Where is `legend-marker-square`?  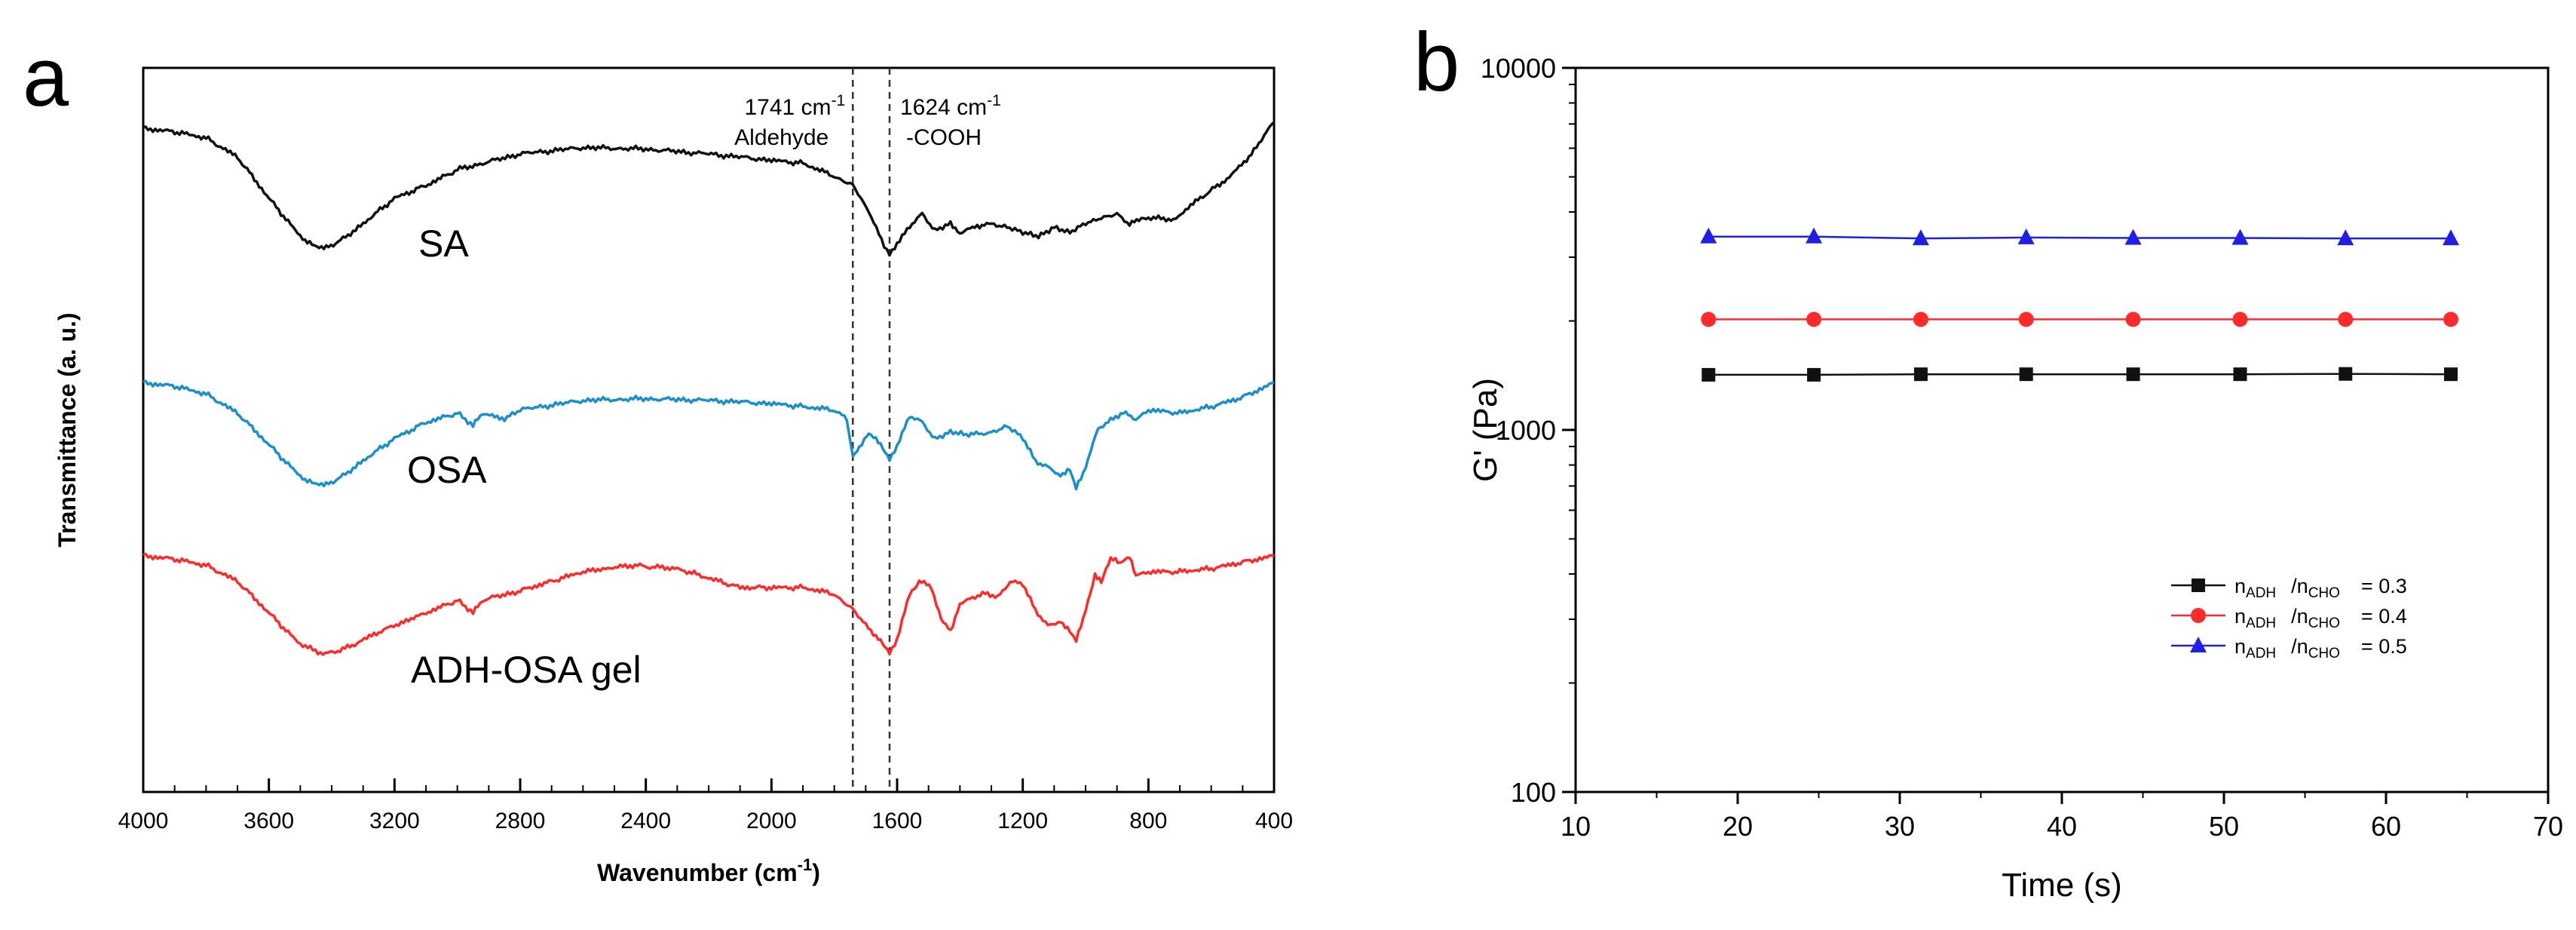
legend-marker-square is located at coordinates (2198, 585).